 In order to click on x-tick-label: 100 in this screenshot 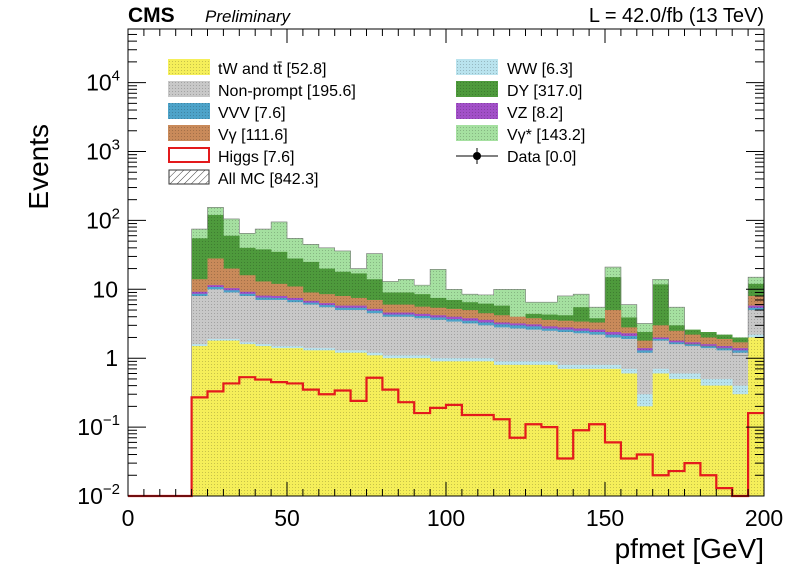, I will do `click(446, 518)`.